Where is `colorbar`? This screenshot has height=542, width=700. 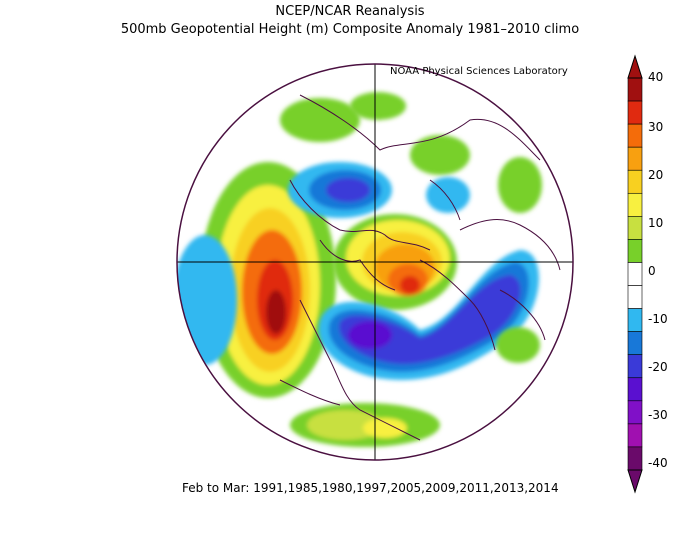 colorbar is located at coordinates (635, 274).